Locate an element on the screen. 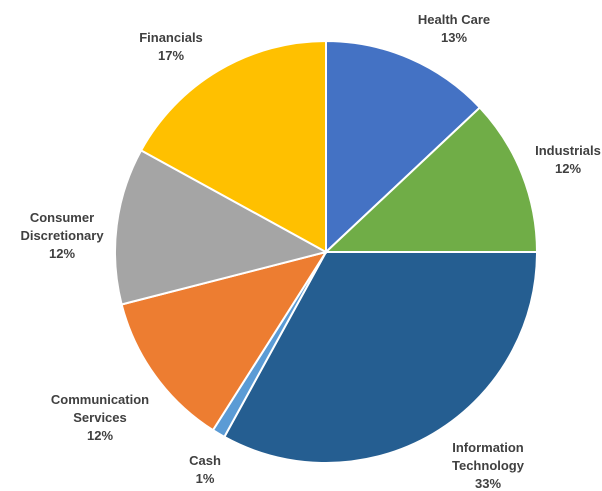 The width and height of the screenshot is (602, 491). slice-label: Industrials 12% is located at coordinates (562, 160).